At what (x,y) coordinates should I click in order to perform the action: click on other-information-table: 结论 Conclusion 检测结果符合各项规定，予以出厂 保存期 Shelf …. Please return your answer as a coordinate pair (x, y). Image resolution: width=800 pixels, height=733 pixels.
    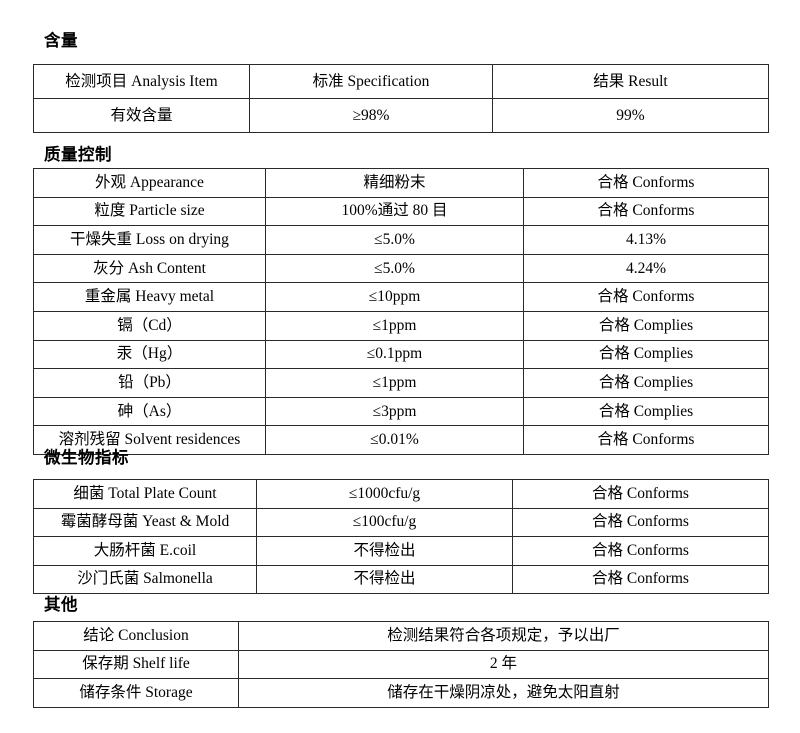
    Looking at the image, I should click on (401, 664).